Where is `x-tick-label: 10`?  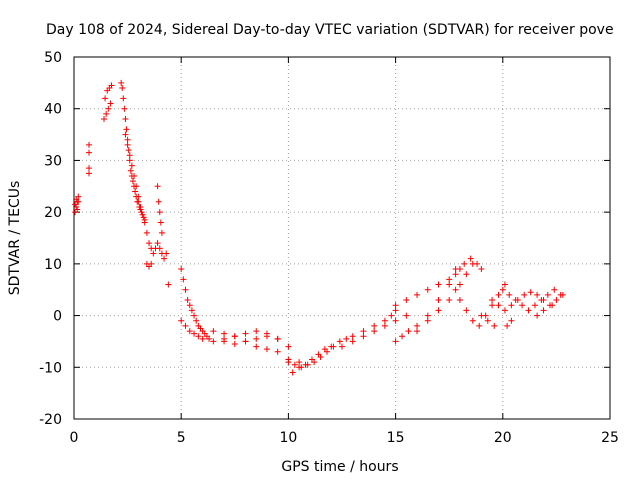 x-tick-label: 10 is located at coordinates (288, 438).